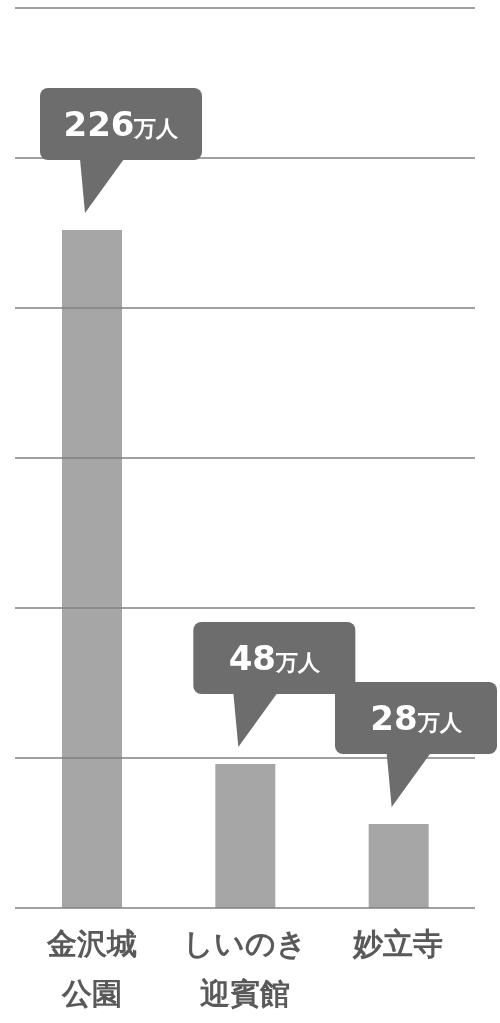 Image resolution: width=500 pixels, height=1023 pixels. What do you see at coordinates (121, 124) in the screenshot?
I see `data-label: 226万人` at bounding box center [121, 124].